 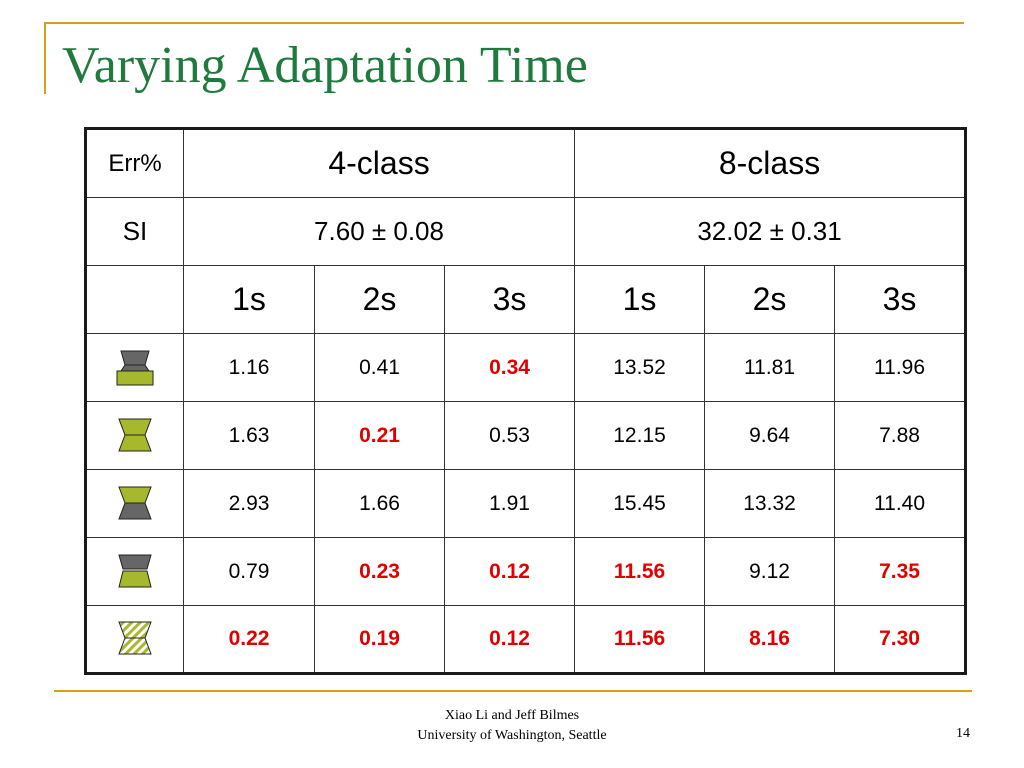 What do you see at coordinates (134, 231) in the screenshot?
I see `si-label: SI` at bounding box center [134, 231].